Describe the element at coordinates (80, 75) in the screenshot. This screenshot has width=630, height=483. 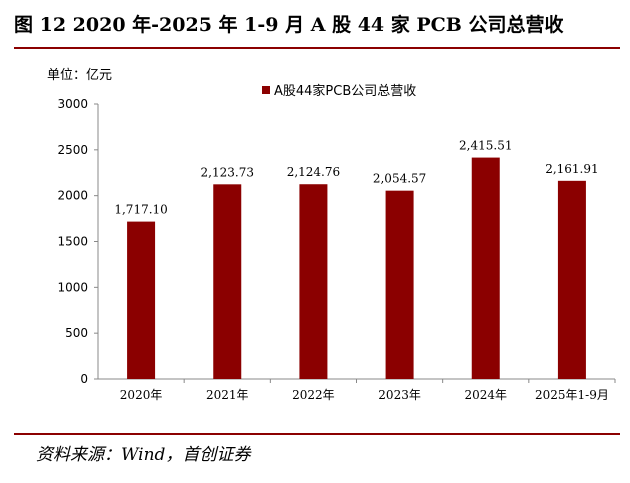
I see `unit-label: 单位：亿元` at that location.